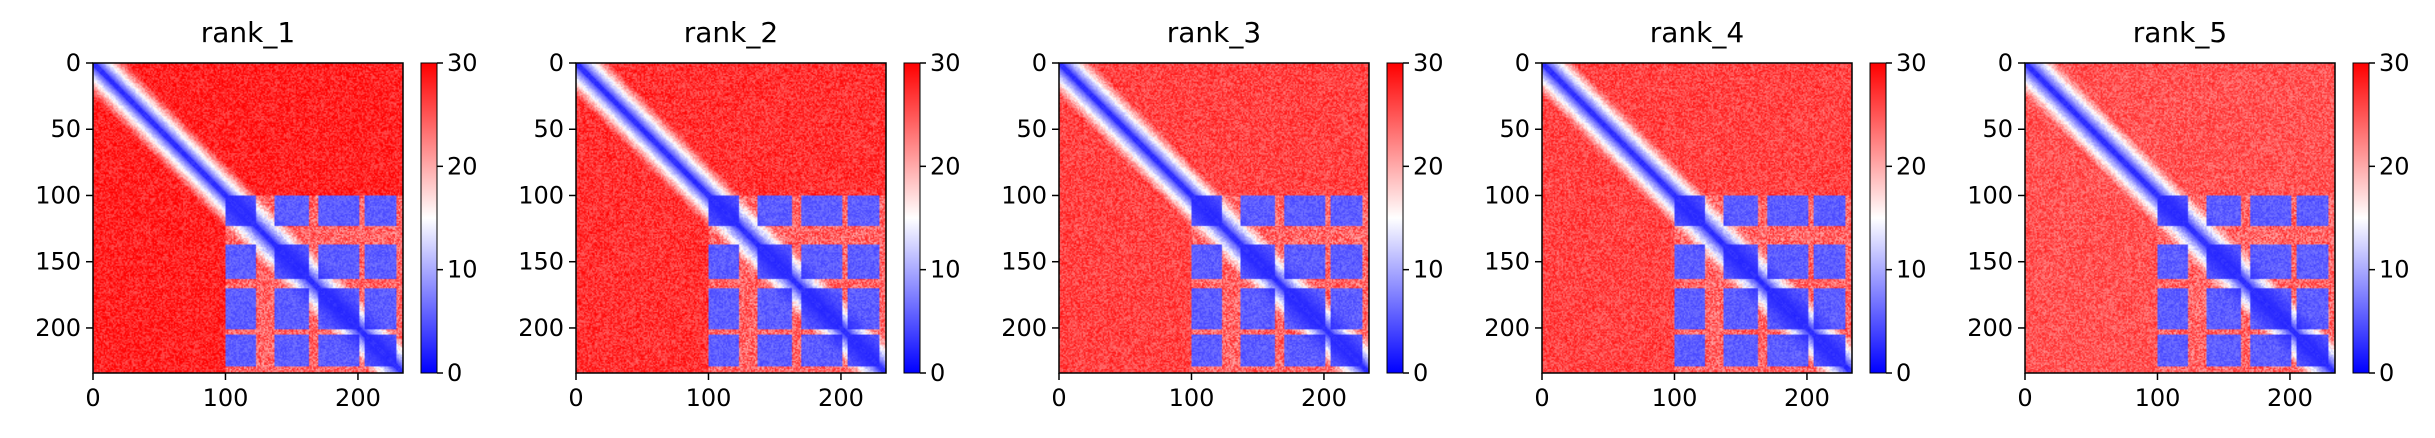  What do you see at coordinates (1697, 32) in the screenshot?
I see `panel-title: rank_4` at bounding box center [1697, 32].